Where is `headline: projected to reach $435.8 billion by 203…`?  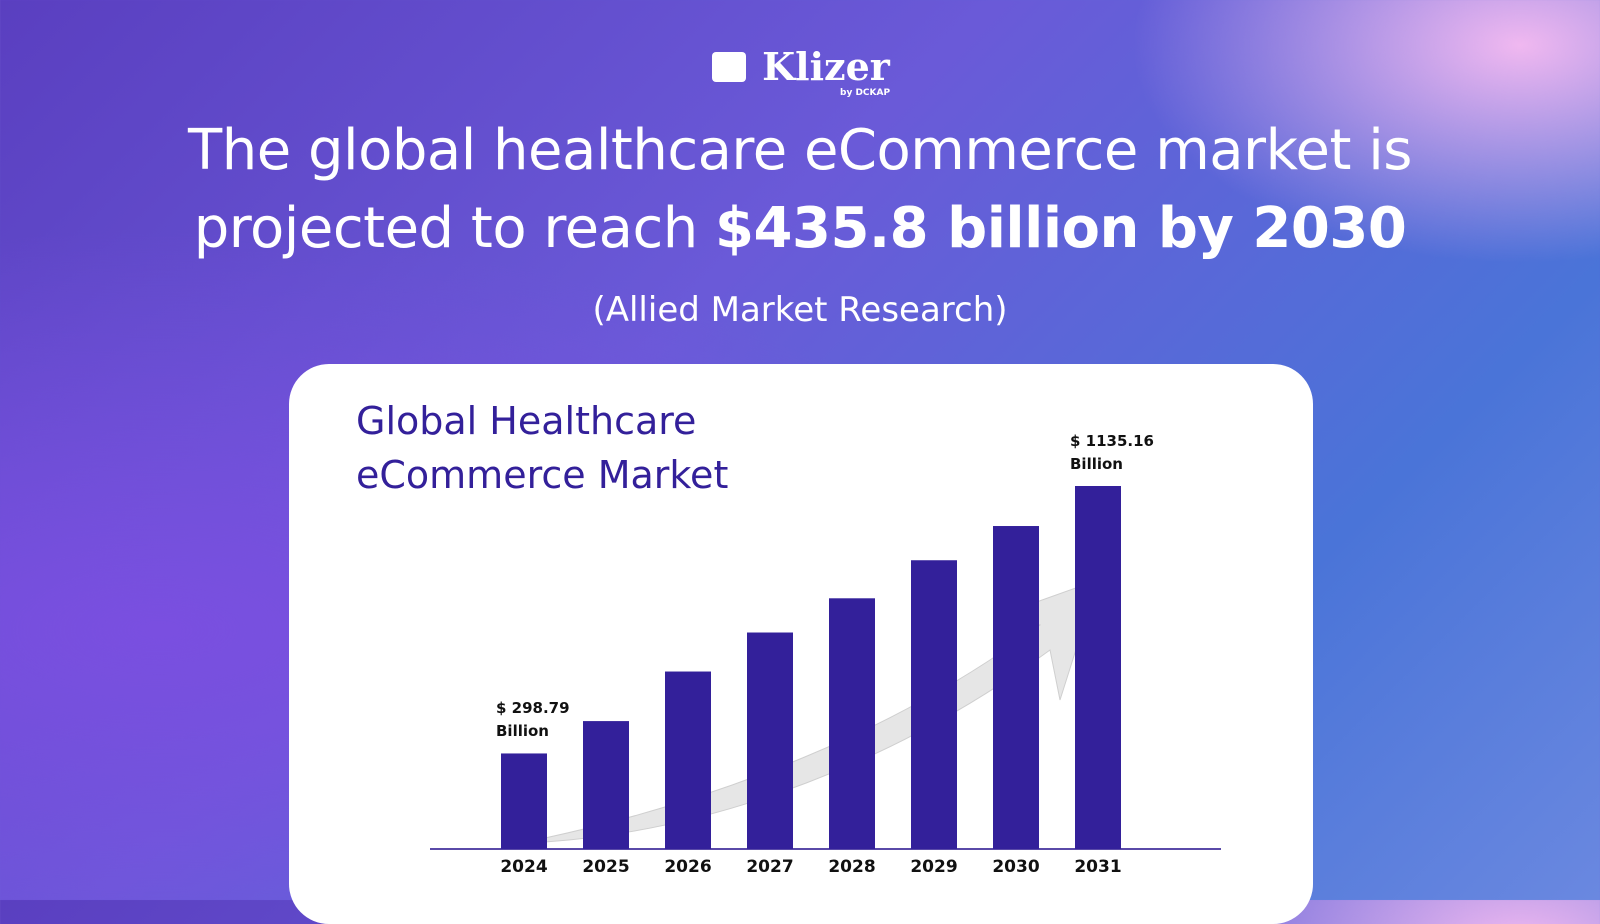 headline: projected to reach $435.8 billion by 203… is located at coordinates (800, 228).